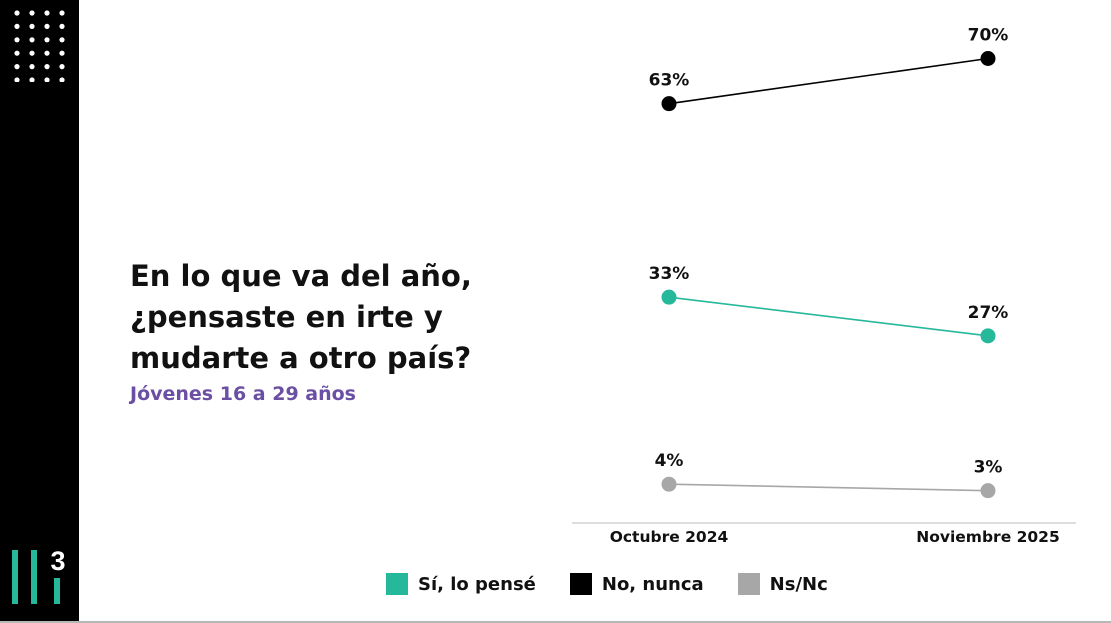 This screenshot has width=1111, height=623. I want to click on sidebar-band: 3, so click(39, 310).